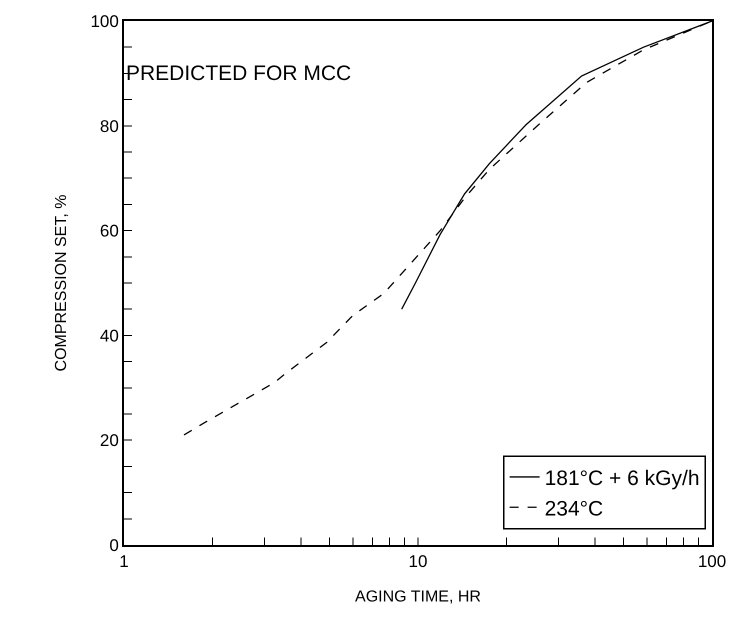  Describe the element at coordinates (418, 597) in the screenshot. I see `x-axis-title: AGING TIME, HR` at that location.